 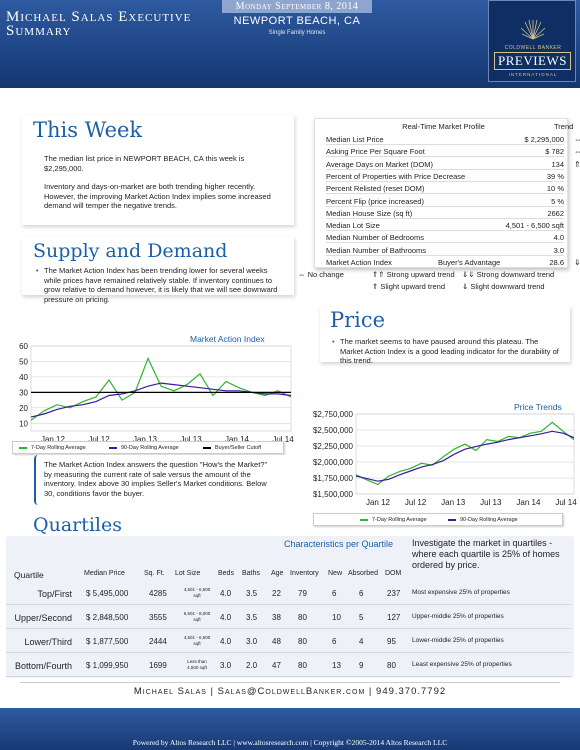 What do you see at coordinates (532, 41) in the screenshot?
I see `brand-logo: COLDWELL BANKER PREVIEWS INTERNATIONAL` at bounding box center [532, 41].